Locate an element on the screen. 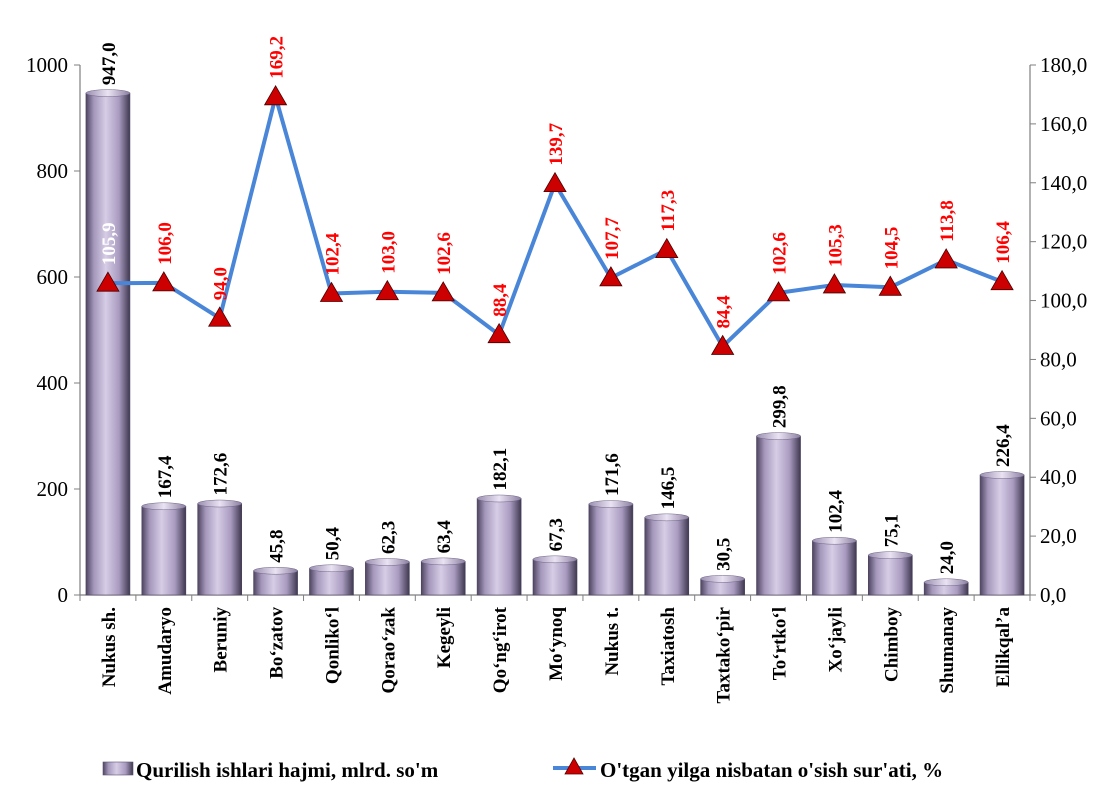  line-data-label: 105,3 is located at coordinates (835, 245).